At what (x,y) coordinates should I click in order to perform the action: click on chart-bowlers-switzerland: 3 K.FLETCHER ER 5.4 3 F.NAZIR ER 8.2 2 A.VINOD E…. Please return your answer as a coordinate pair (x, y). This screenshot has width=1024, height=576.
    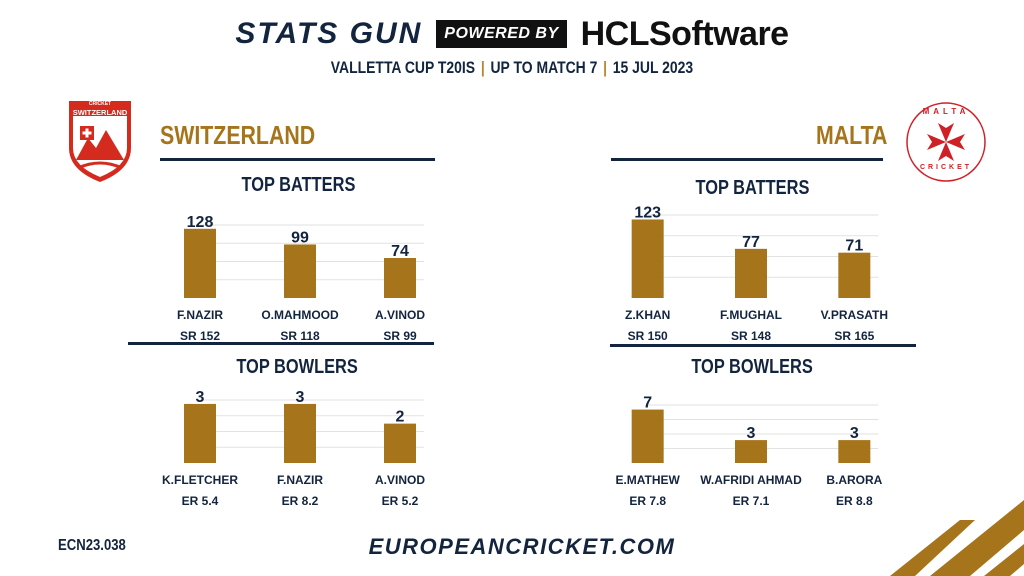
    Looking at the image, I should click on (293, 449).